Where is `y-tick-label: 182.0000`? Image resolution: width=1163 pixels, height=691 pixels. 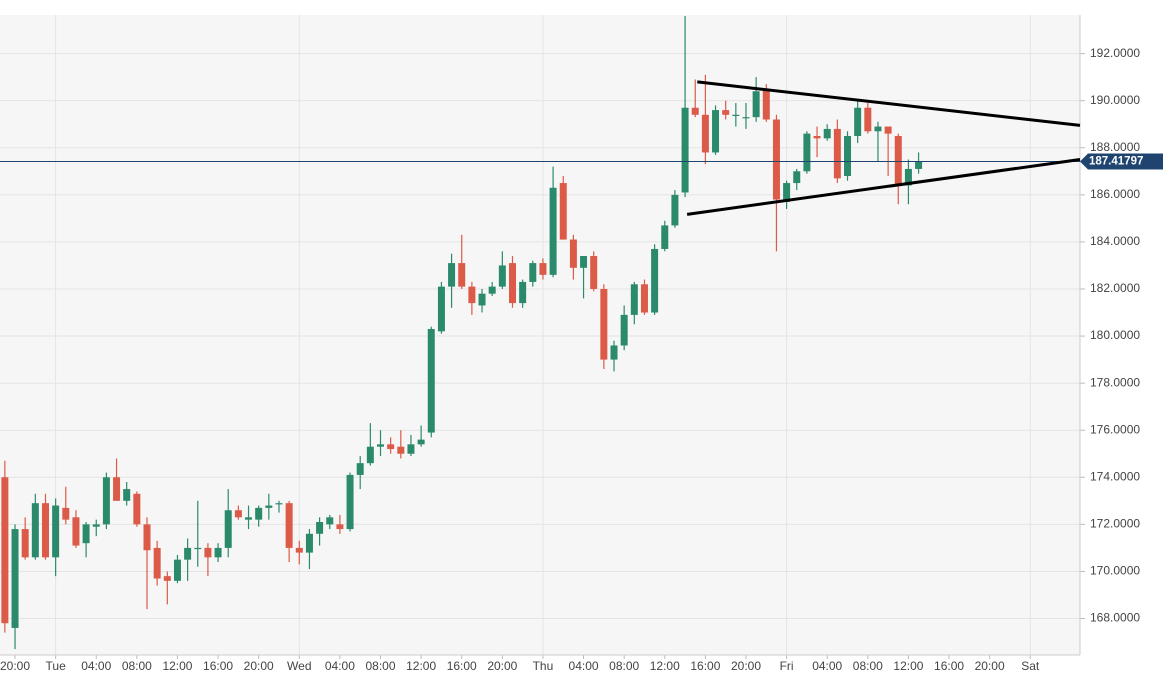
y-tick-label: 182.0000 is located at coordinates (1115, 288).